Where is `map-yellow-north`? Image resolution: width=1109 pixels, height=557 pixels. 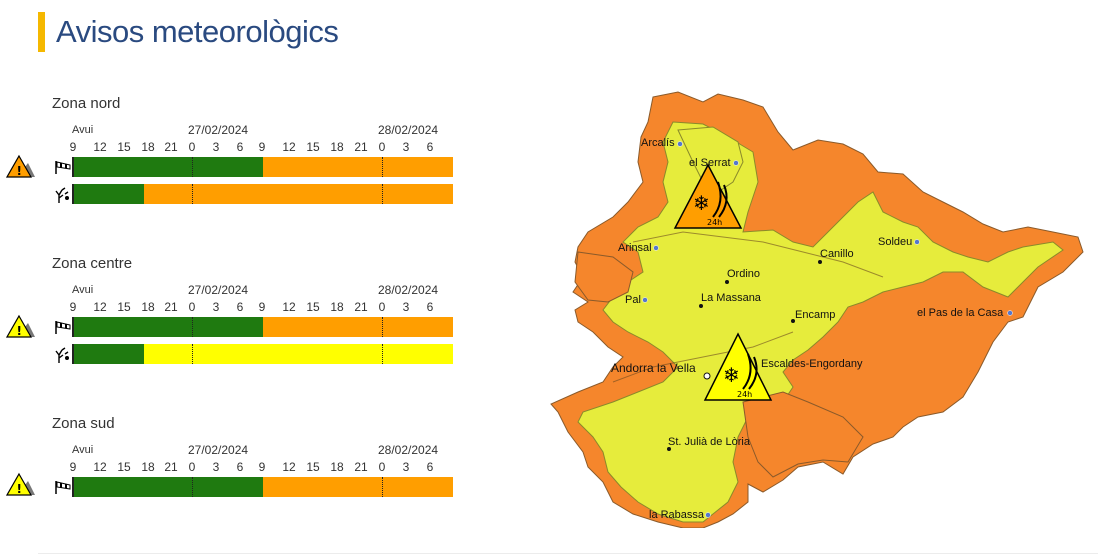 map-yellow-north is located at coordinates (710, 159).